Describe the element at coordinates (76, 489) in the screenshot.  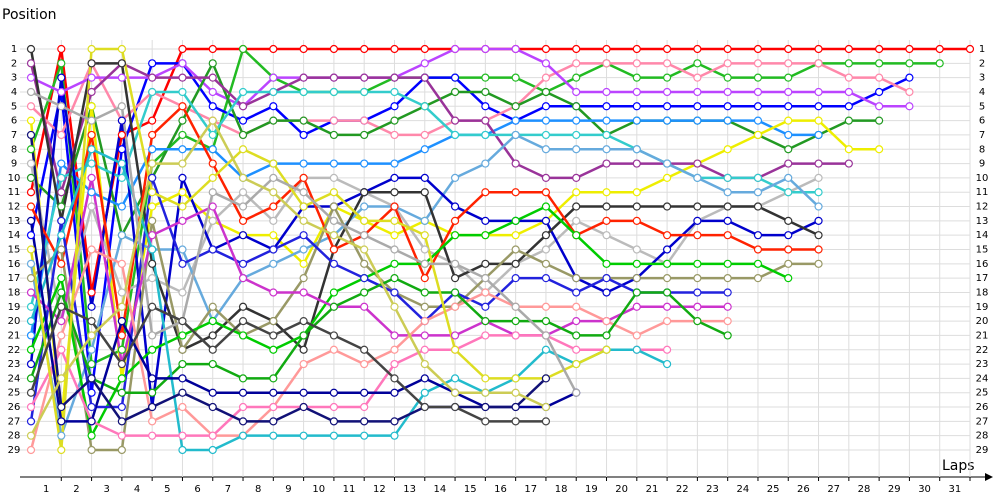
I see `x-tick-label: 2` at that location.